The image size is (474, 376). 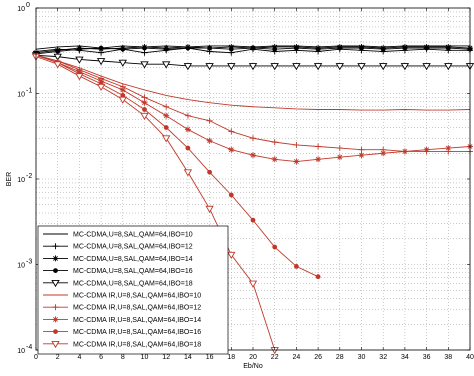 What do you see at coordinates (137, 344) in the screenshot?
I see `legend-label: MC-CDMA IR,U=8,SAL,QAM=64,IBO=18` at bounding box center [137, 344].